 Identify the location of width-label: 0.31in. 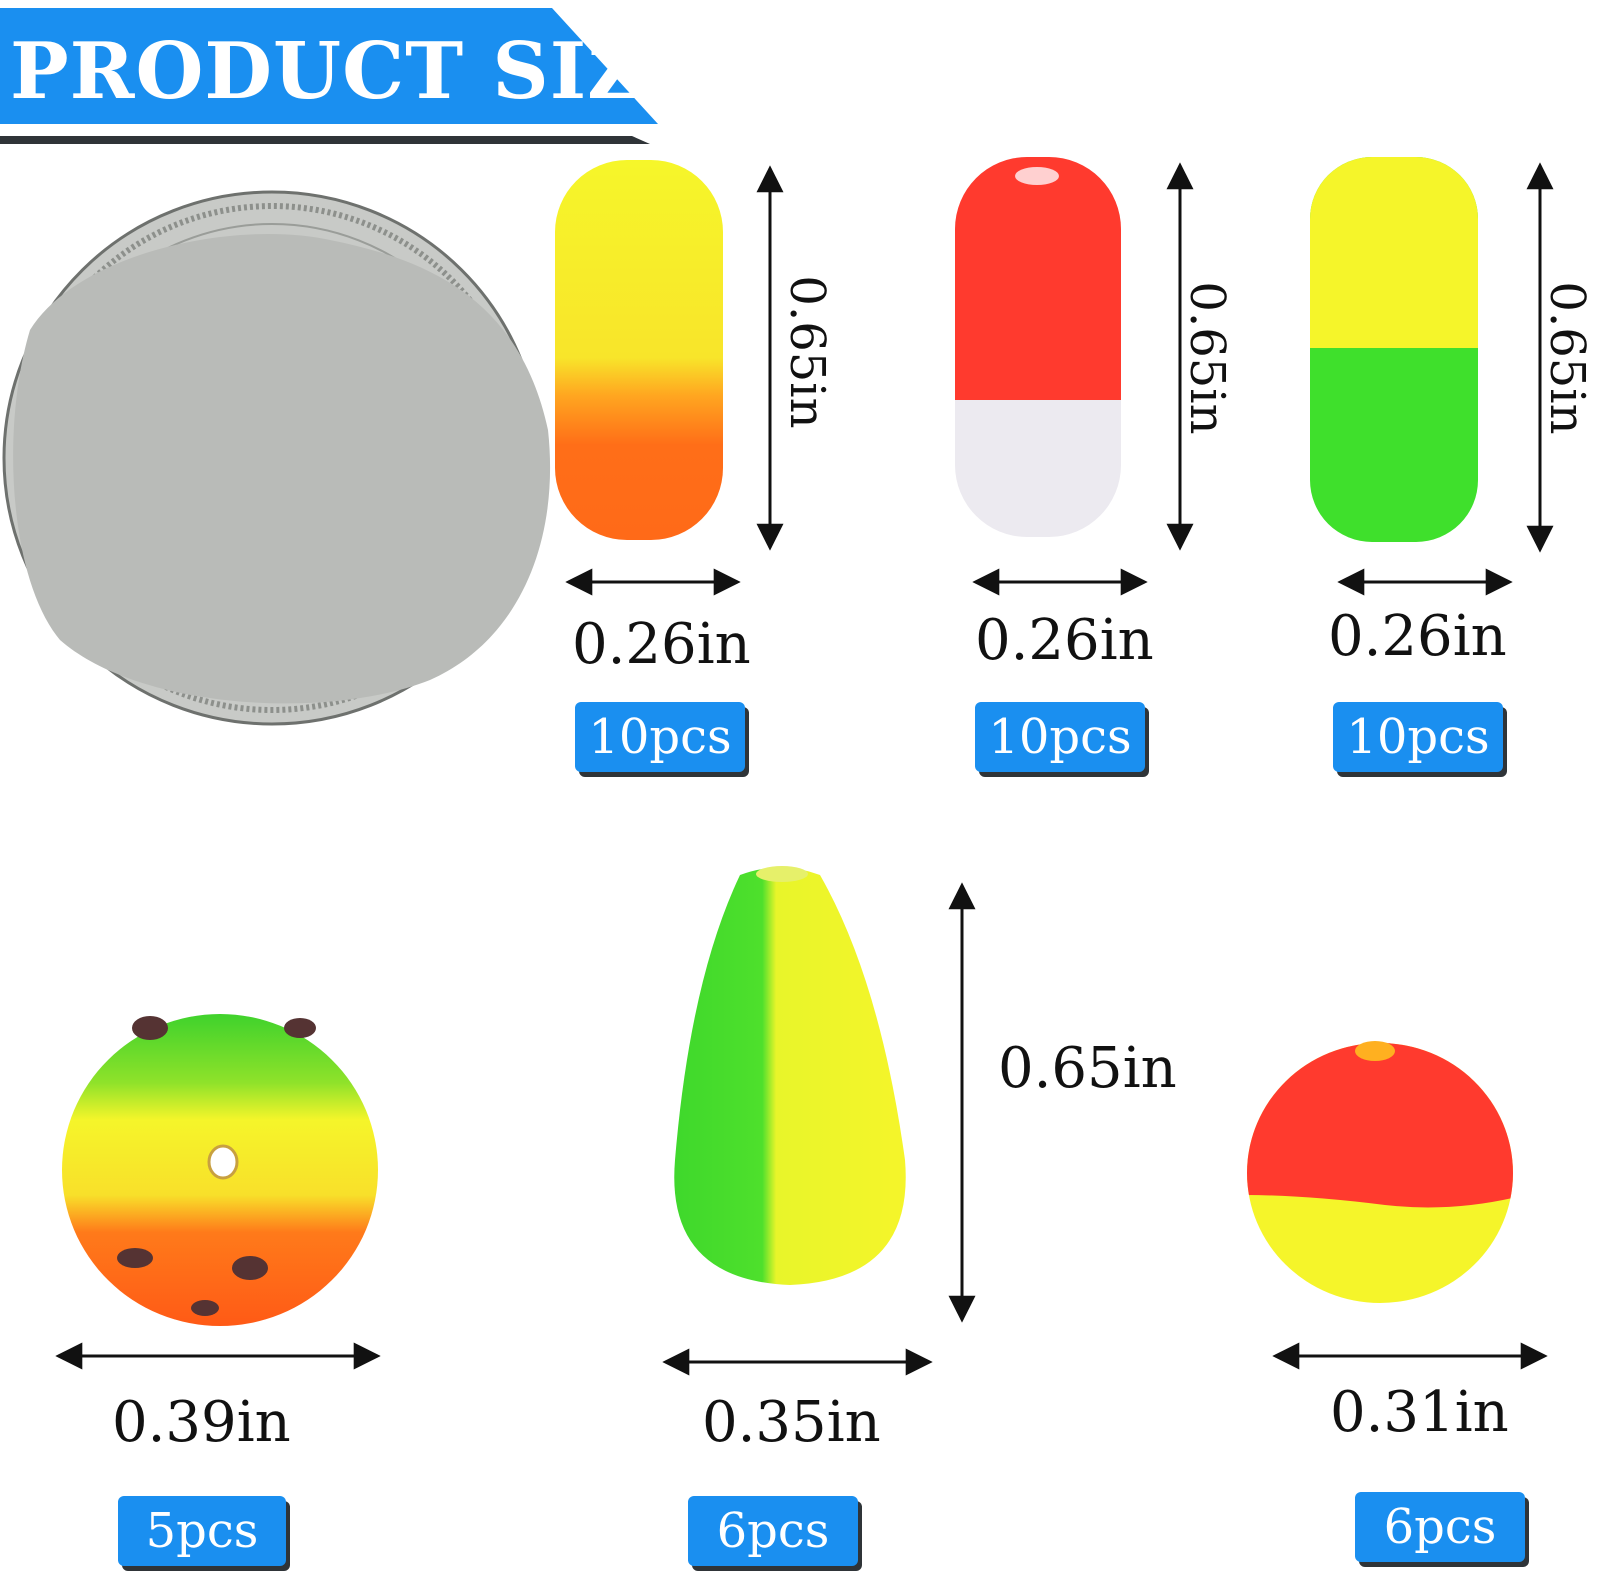
(1419, 1412).